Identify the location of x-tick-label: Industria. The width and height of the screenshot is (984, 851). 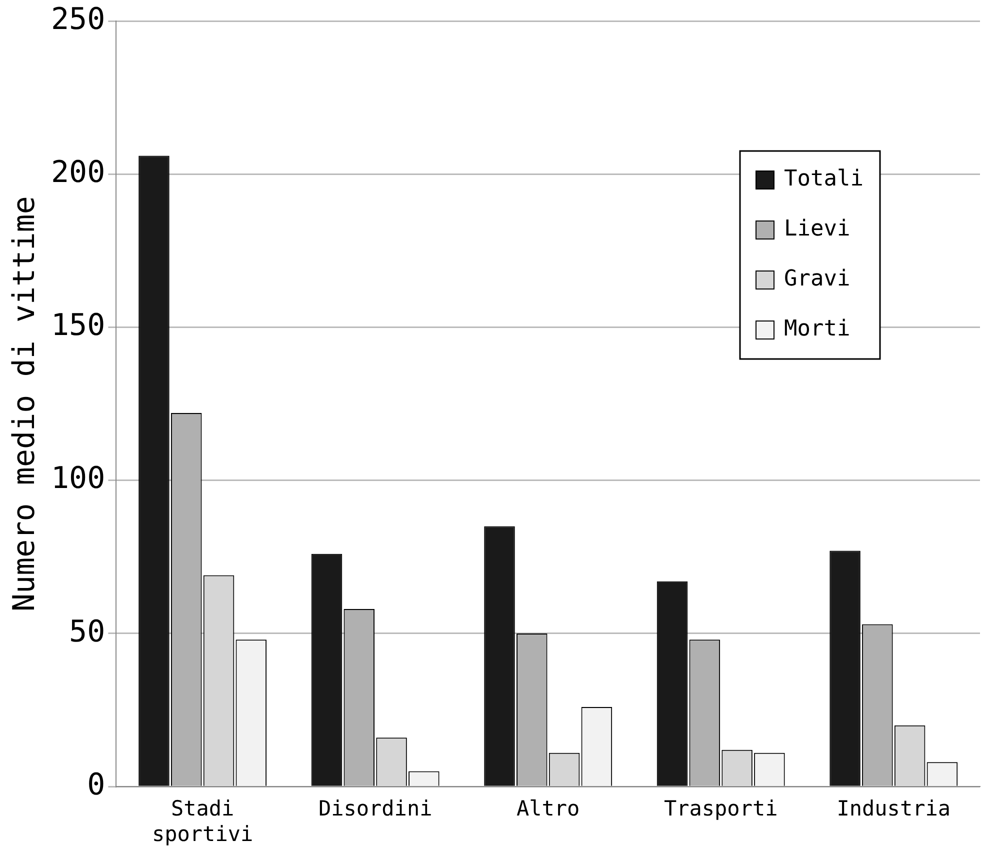
(893, 808).